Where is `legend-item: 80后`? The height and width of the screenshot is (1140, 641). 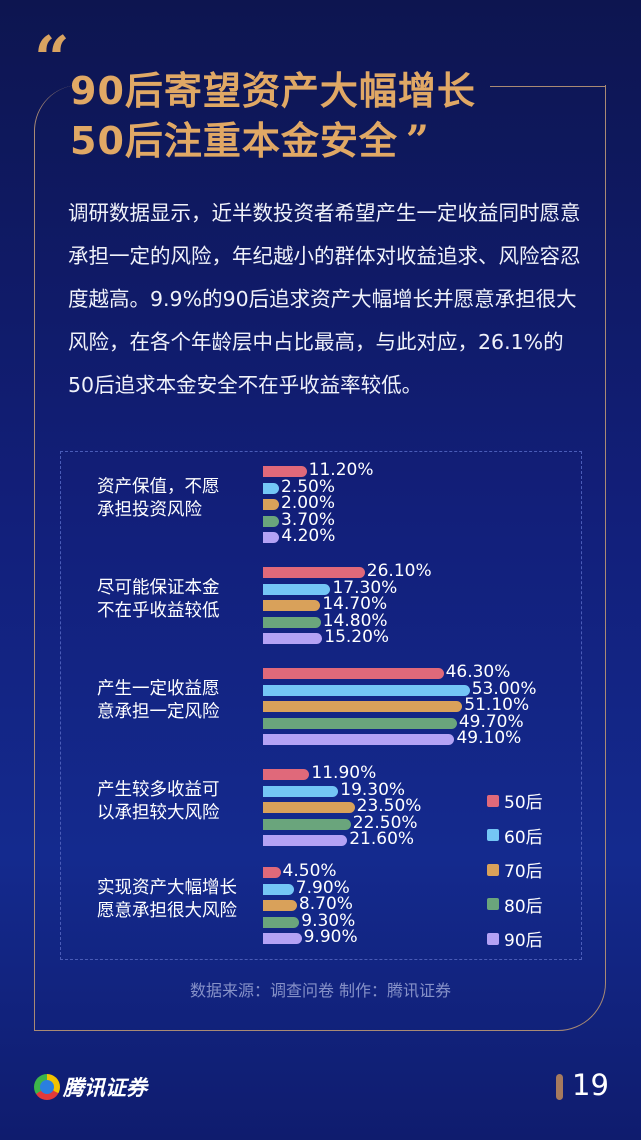
legend-item: 80后 is located at coordinates (515, 904).